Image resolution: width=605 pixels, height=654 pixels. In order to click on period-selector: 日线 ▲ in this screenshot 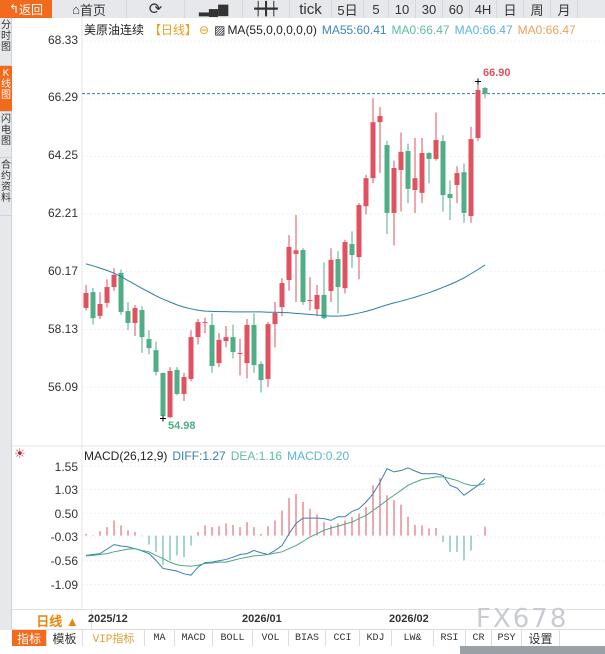, I will do `click(58, 620)`.